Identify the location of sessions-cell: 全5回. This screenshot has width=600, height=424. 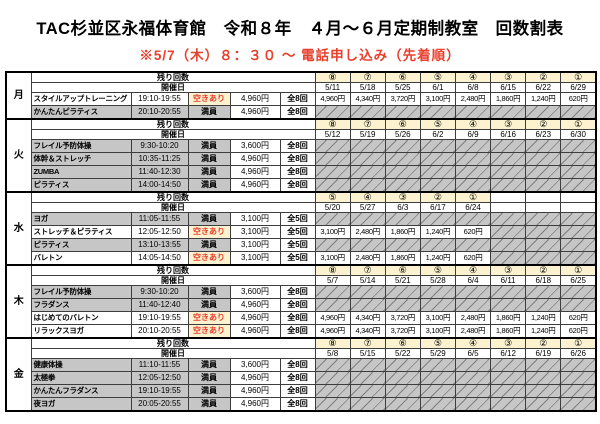
(297, 245).